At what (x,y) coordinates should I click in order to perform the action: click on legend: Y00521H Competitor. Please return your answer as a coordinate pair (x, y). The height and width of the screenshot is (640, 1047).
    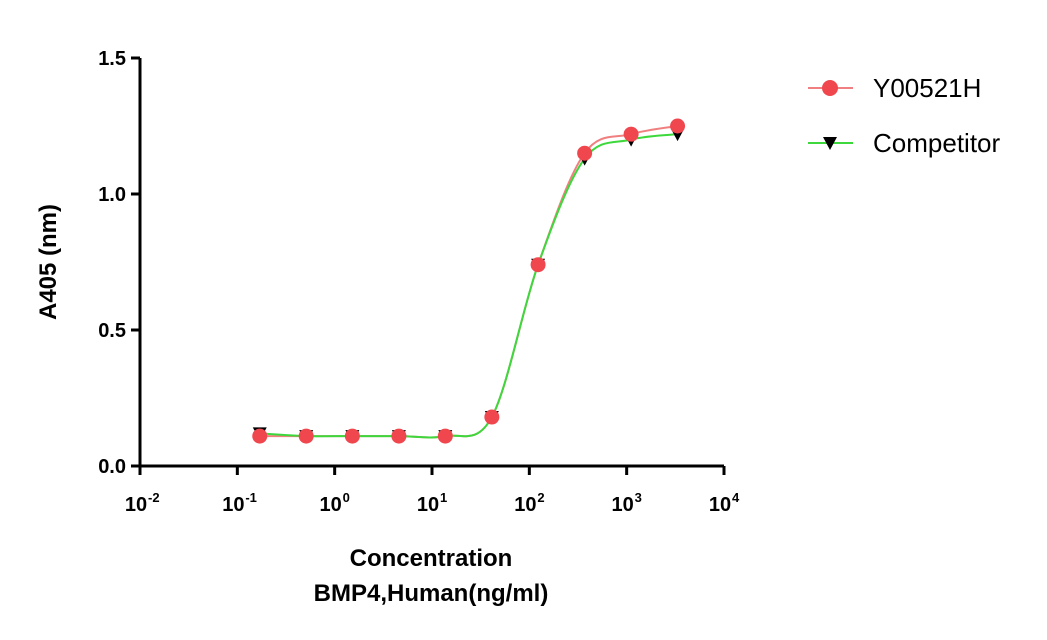
    Looking at the image, I should click on (904, 115).